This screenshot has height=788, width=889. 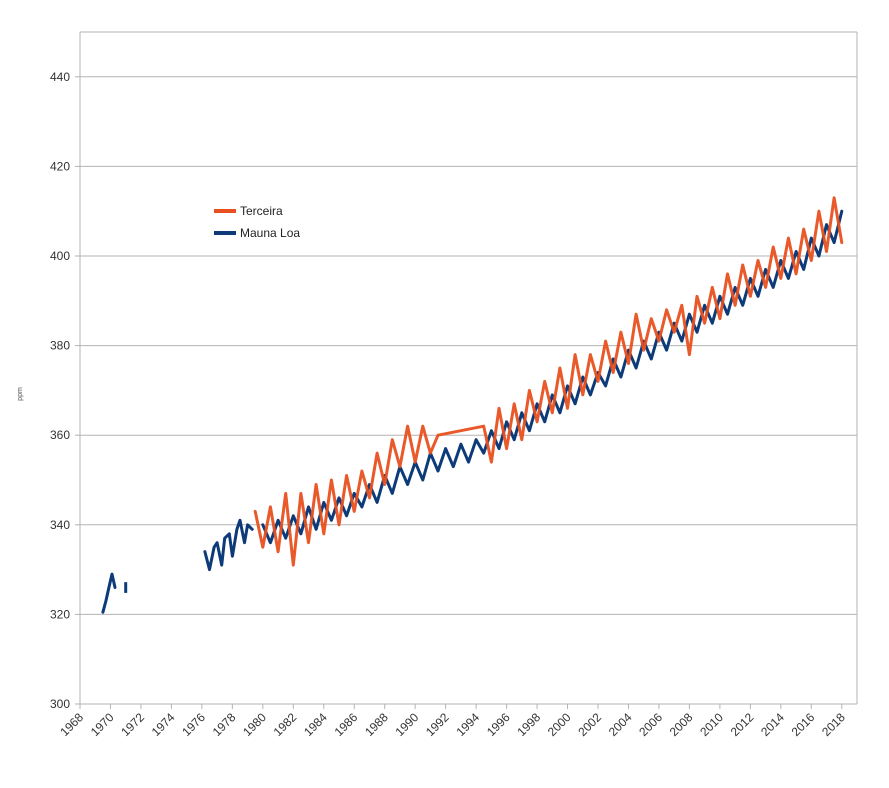 What do you see at coordinates (20, 394) in the screenshot?
I see `y-axis-label: ppm` at bounding box center [20, 394].